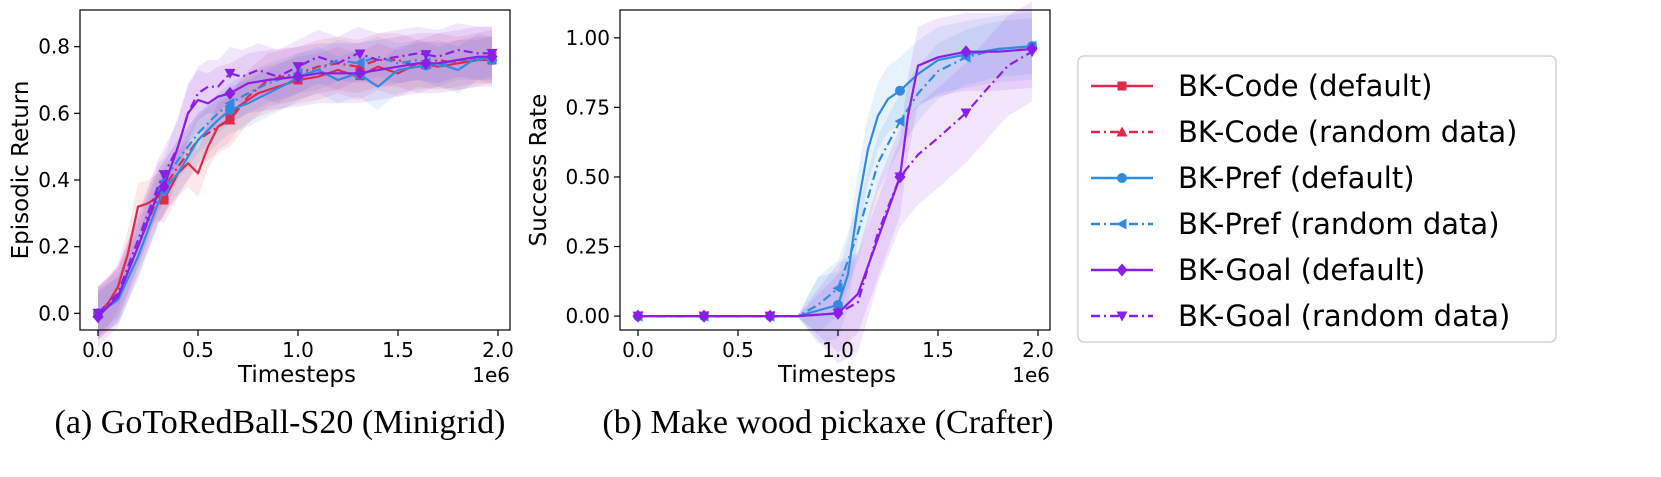  What do you see at coordinates (1339, 224) in the screenshot?
I see `legend-label: BK-Pref (random data)` at bounding box center [1339, 224].